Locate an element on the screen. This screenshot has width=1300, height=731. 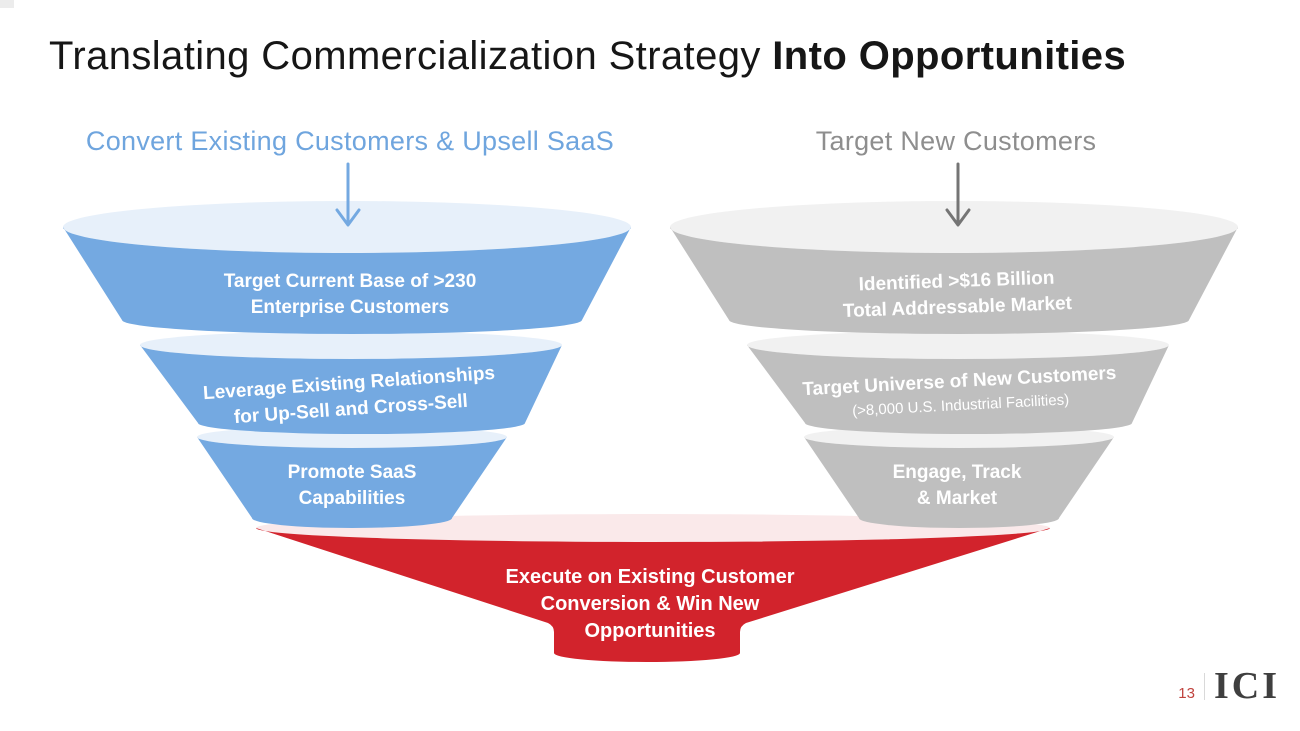
tier-label-line: Opportunities is located at coordinates (650, 631).